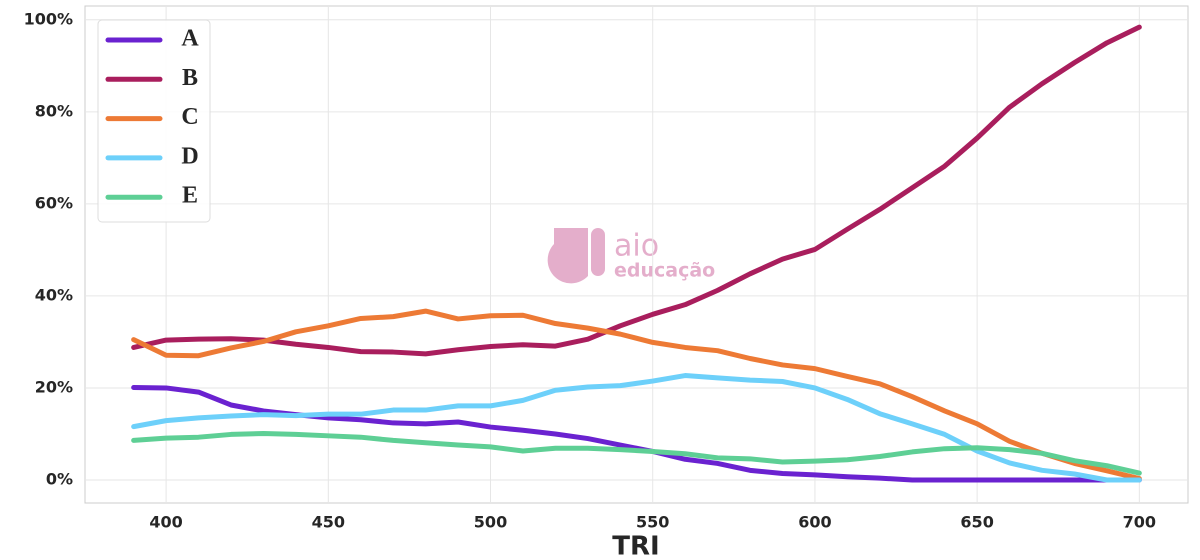 The image size is (1200, 560). Describe the element at coordinates (54, 110) in the screenshot. I see `y-tick-label: 80%` at that location.